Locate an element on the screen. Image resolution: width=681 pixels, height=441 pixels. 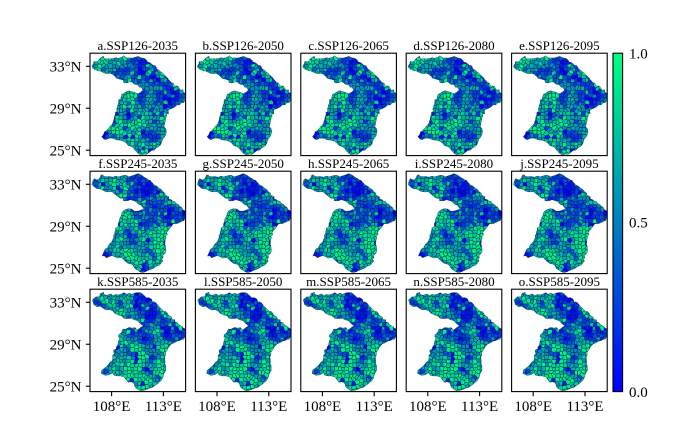
svg-text: 1.0 is located at coordinates (638, 55).